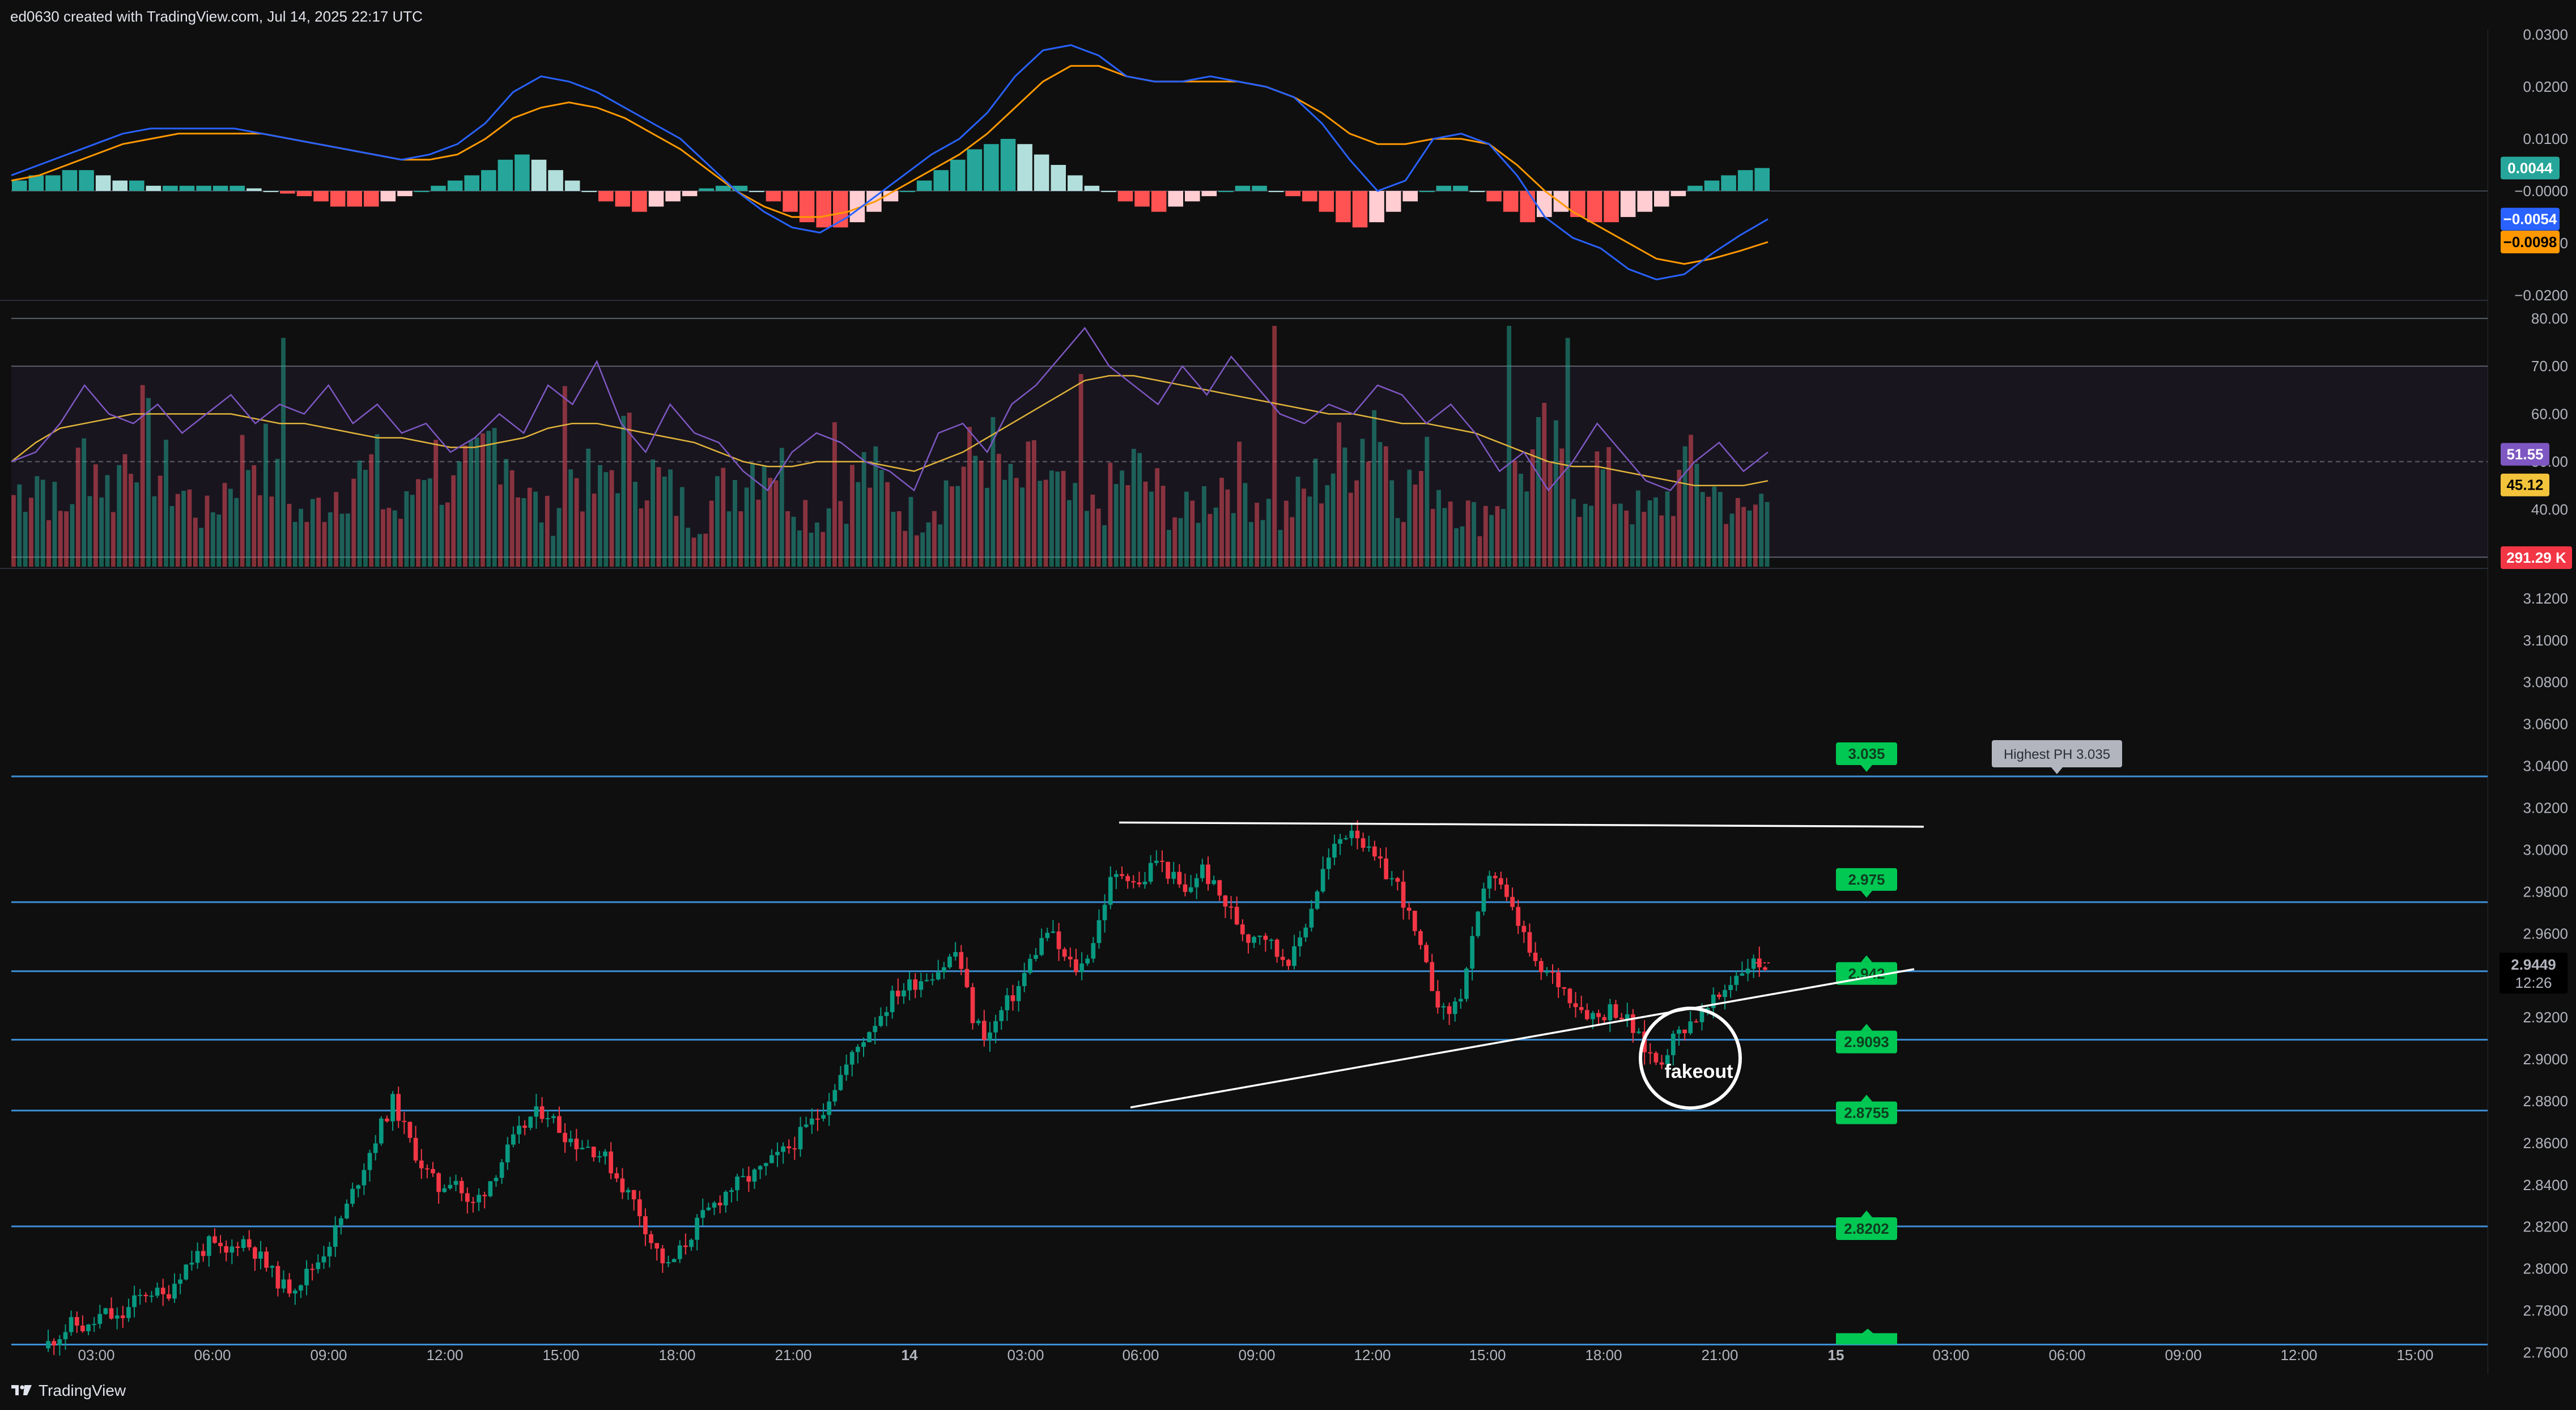 Image resolution: width=2576 pixels, height=1410 pixels. Describe the element at coordinates (1522, 1039) in the screenshot. I see `support-trendline` at that location.